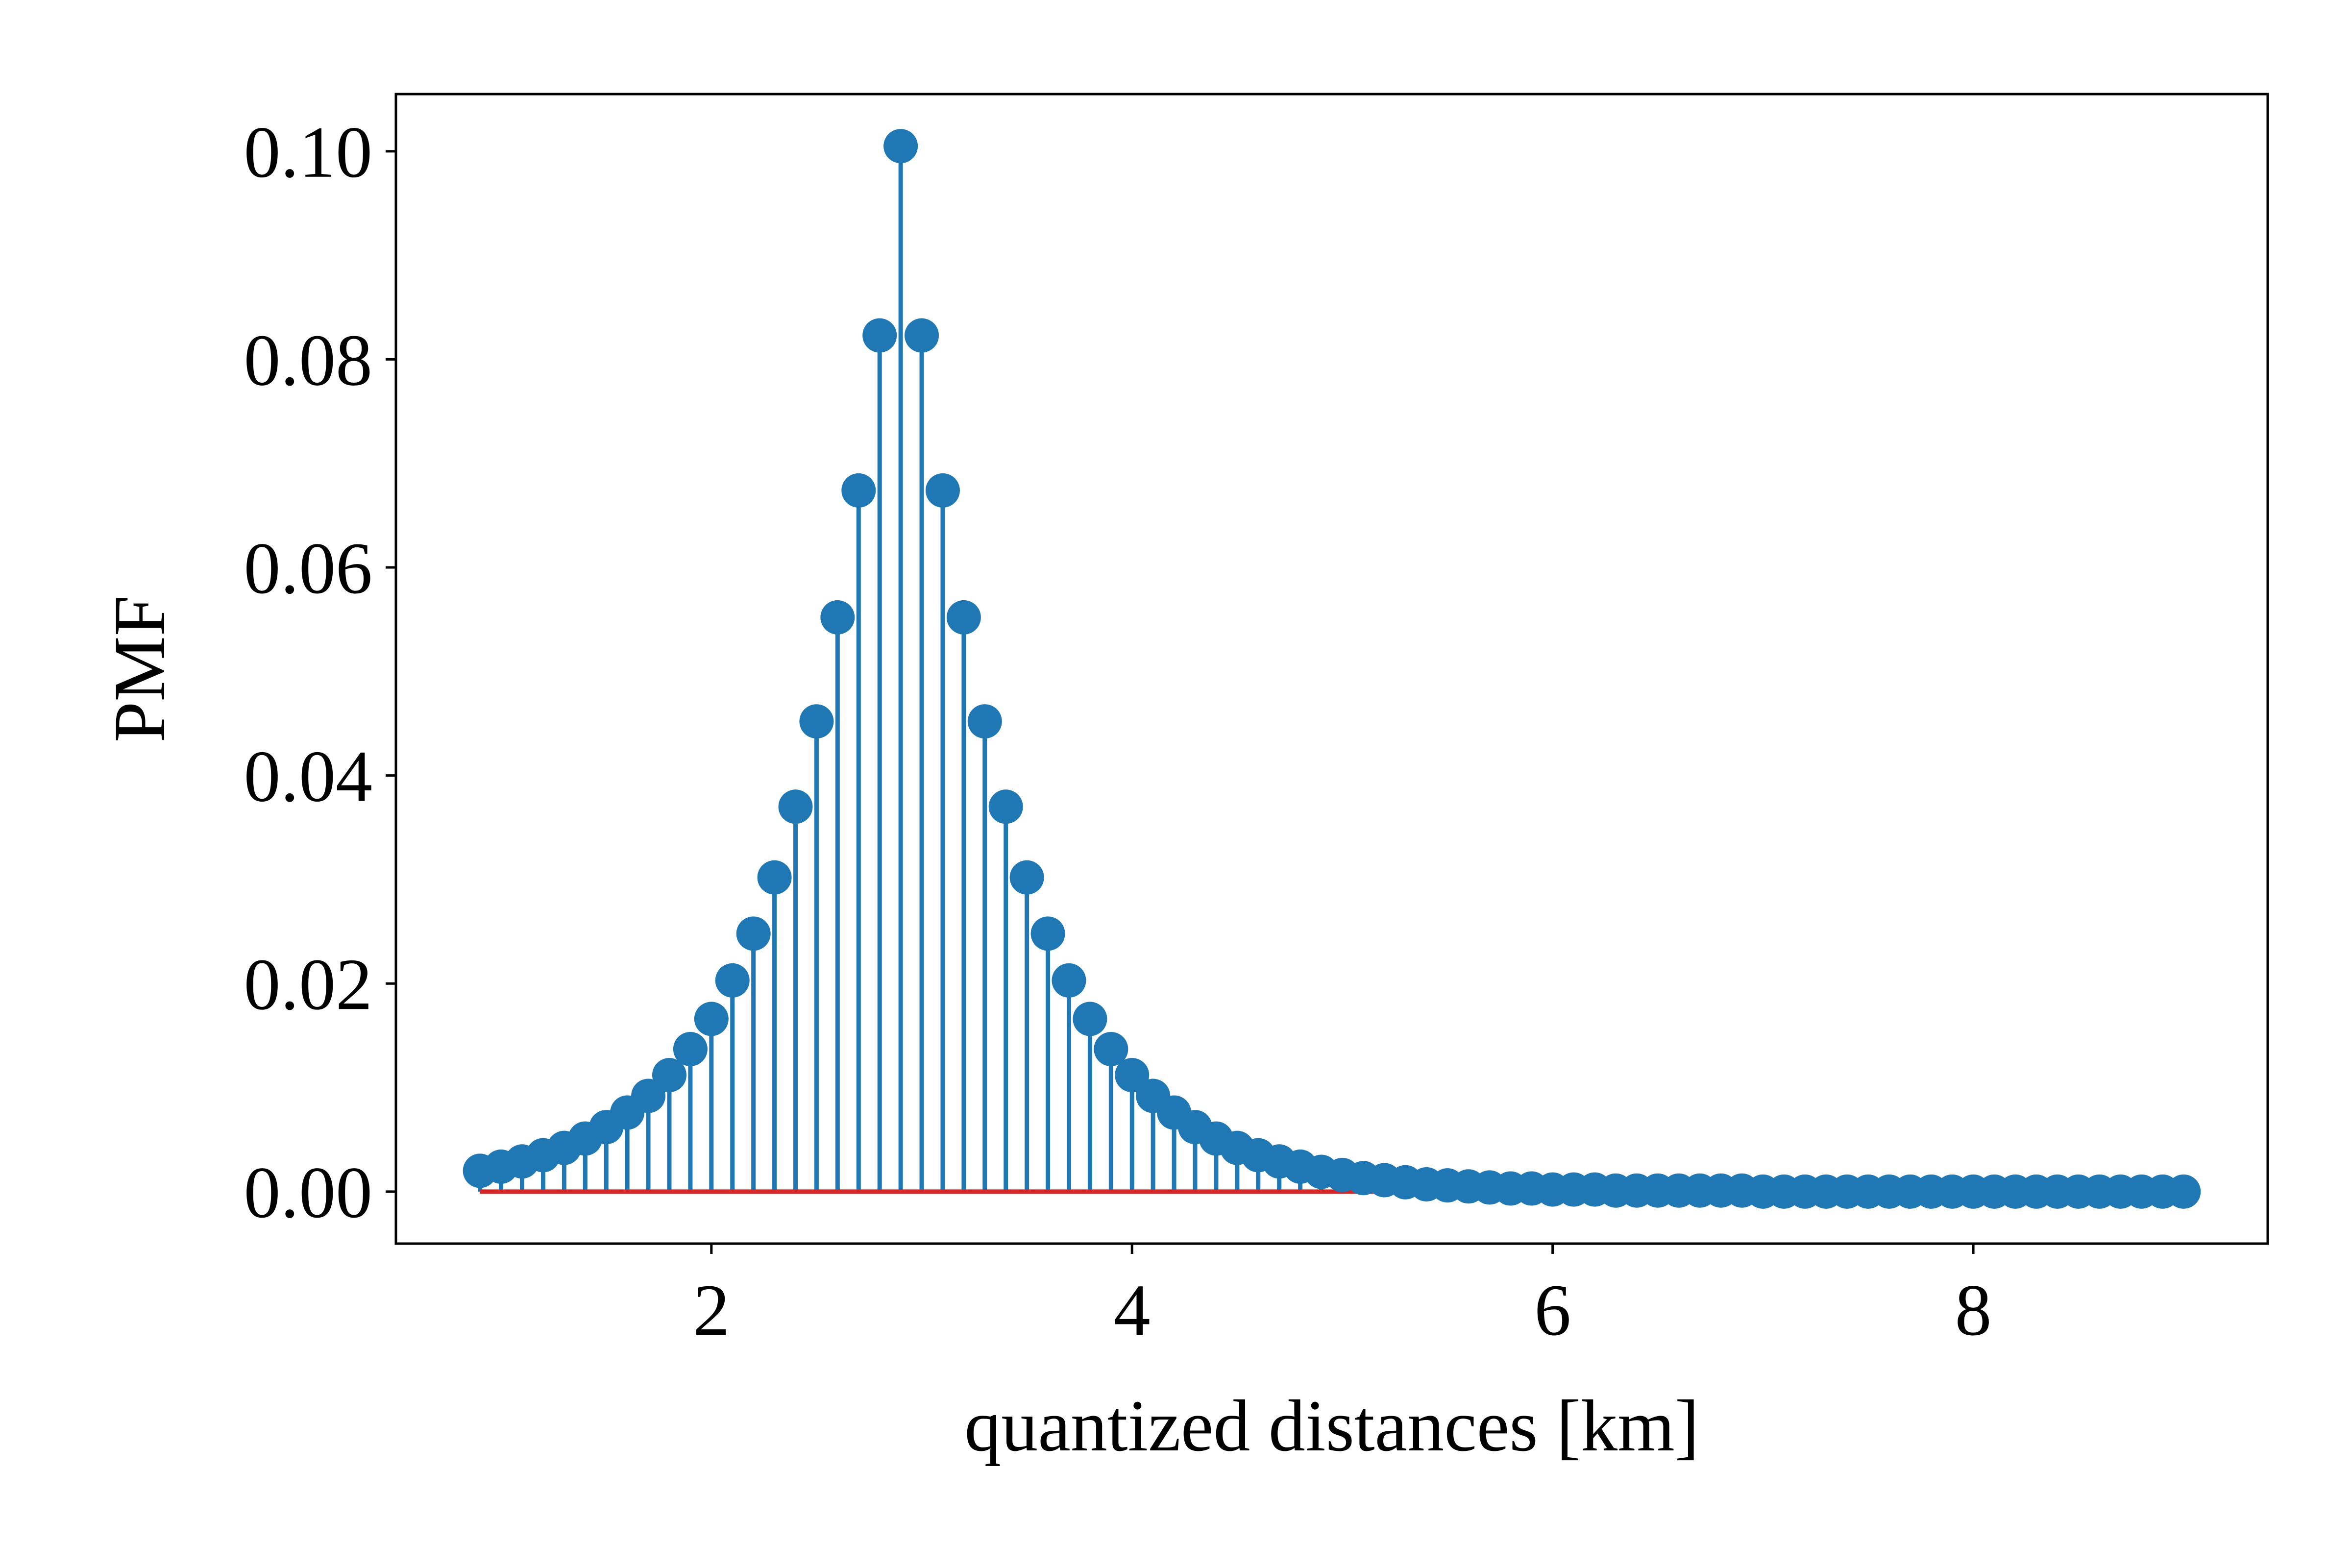 Image resolution: width=2352 pixels, height=1568 pixels. I want to click on y-tick-label: 0.04, so click(308, 776).